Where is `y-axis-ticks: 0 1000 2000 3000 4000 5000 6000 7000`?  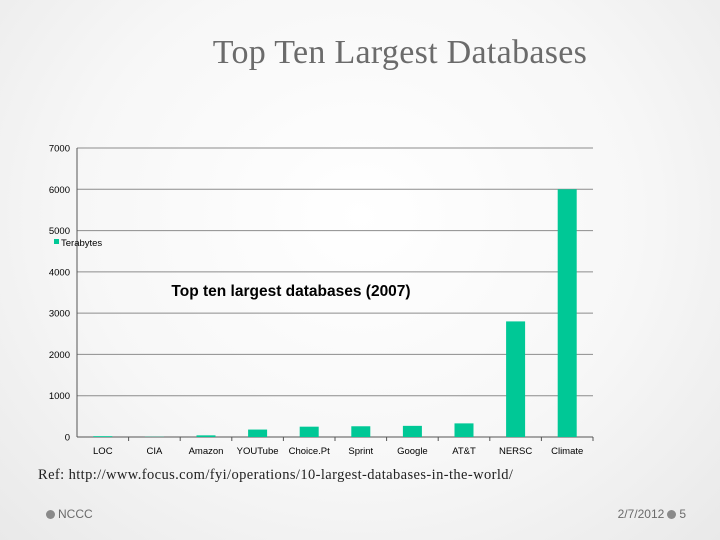
y-axis-ticks: 0 1000 2000 3000 4000 5000 6000 7000 is located at coordinates (59, 294).